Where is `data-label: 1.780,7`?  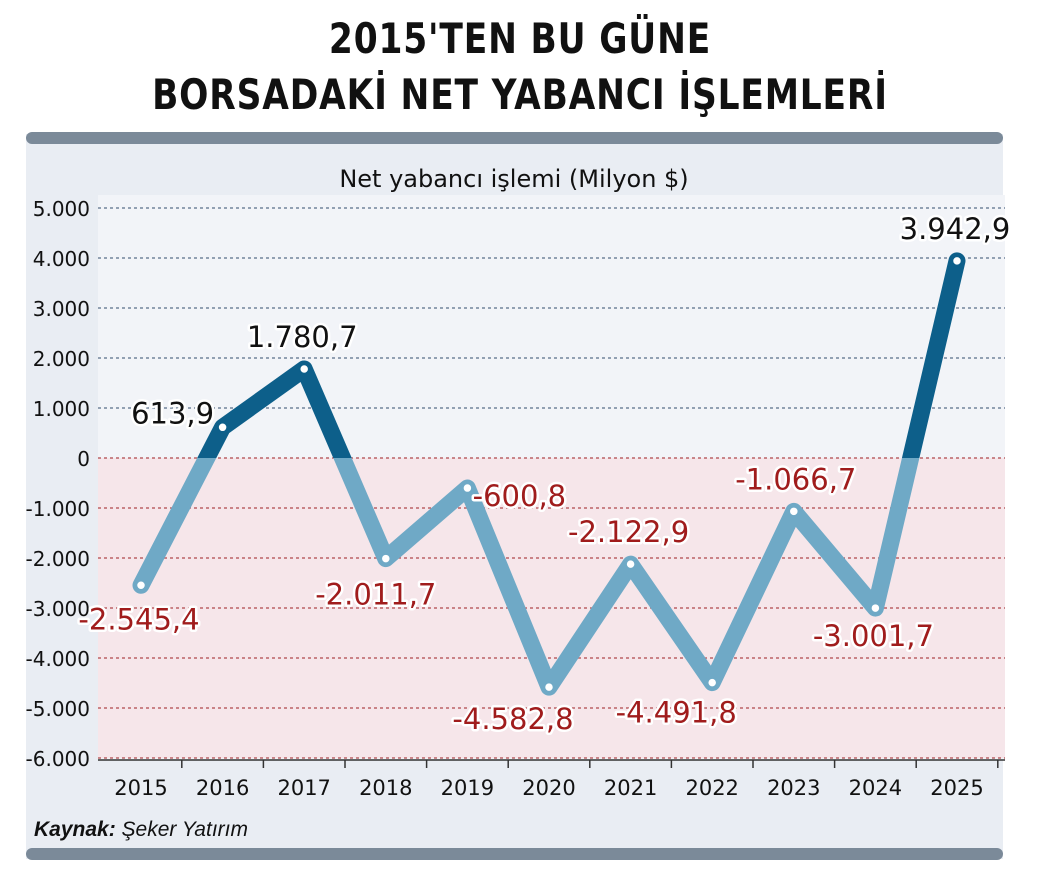
data-label: 1.780,7 is located at coordinates (302, 337).